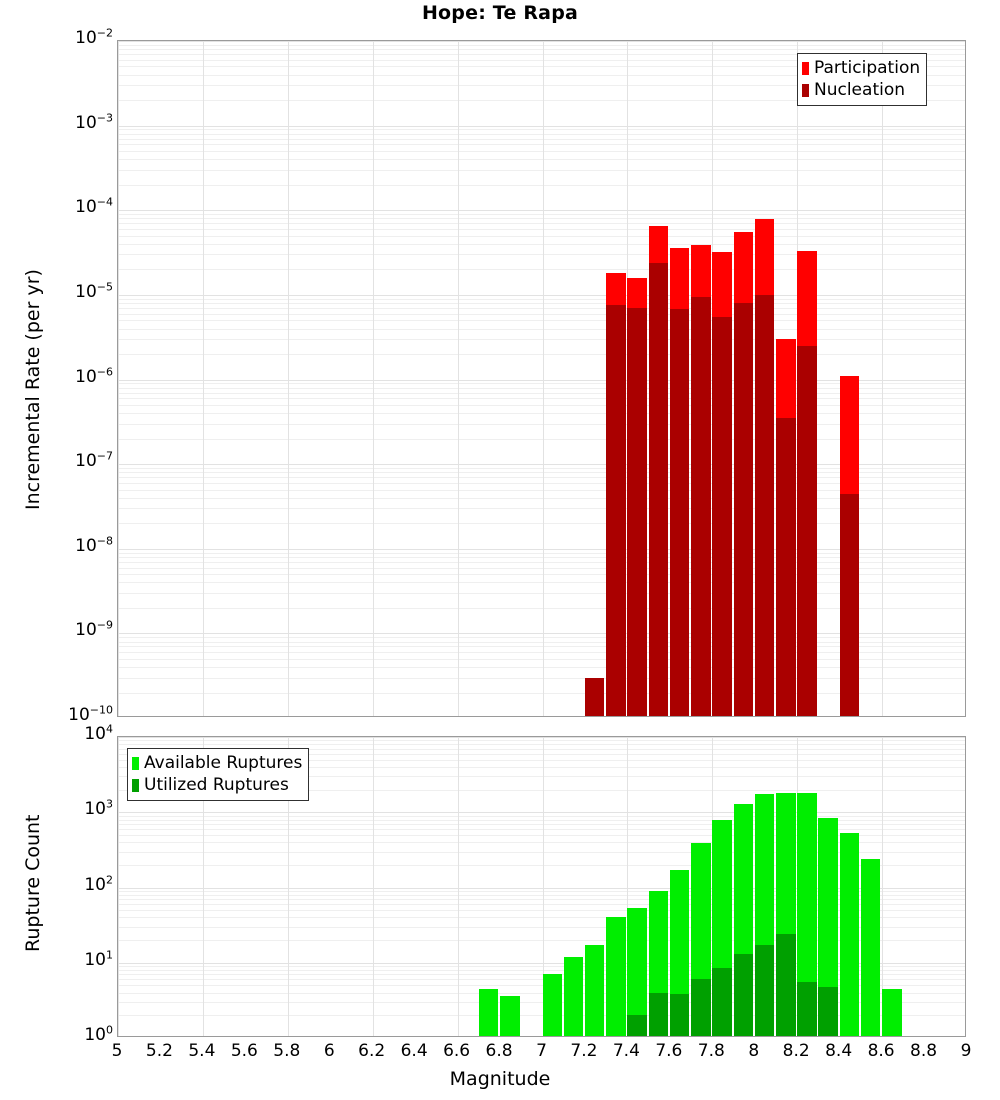 The width and height of the screenshot is (1000, 1100). Describe the element at coordinates (881, 1051) in the screenshot. I see `x-axis-tick-label: 8.6` at that location.